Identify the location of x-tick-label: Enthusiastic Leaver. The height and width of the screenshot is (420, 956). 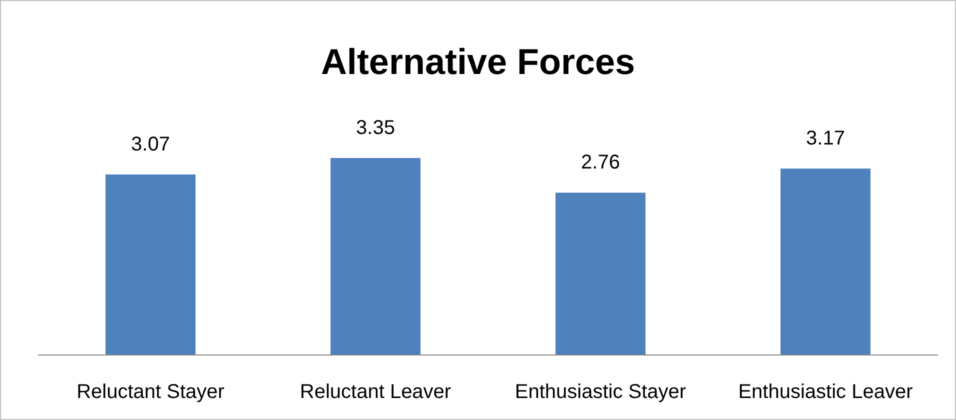
(826, 392).